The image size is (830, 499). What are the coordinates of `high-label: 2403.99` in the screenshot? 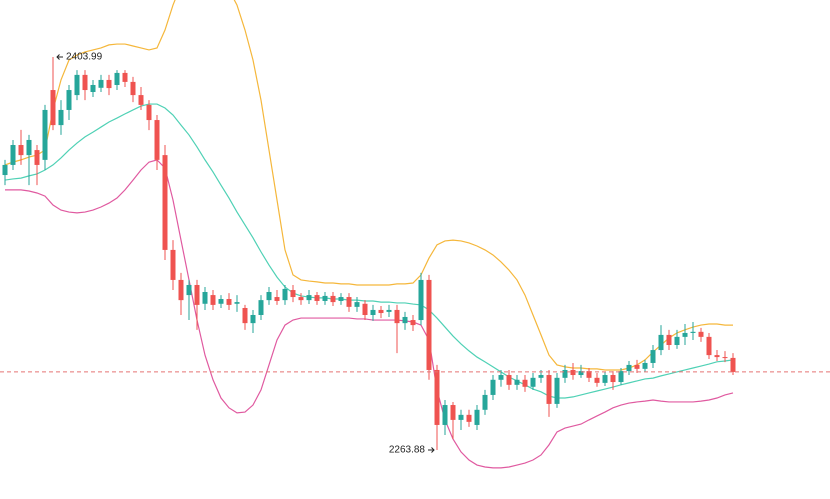 It's located at (84, 57).